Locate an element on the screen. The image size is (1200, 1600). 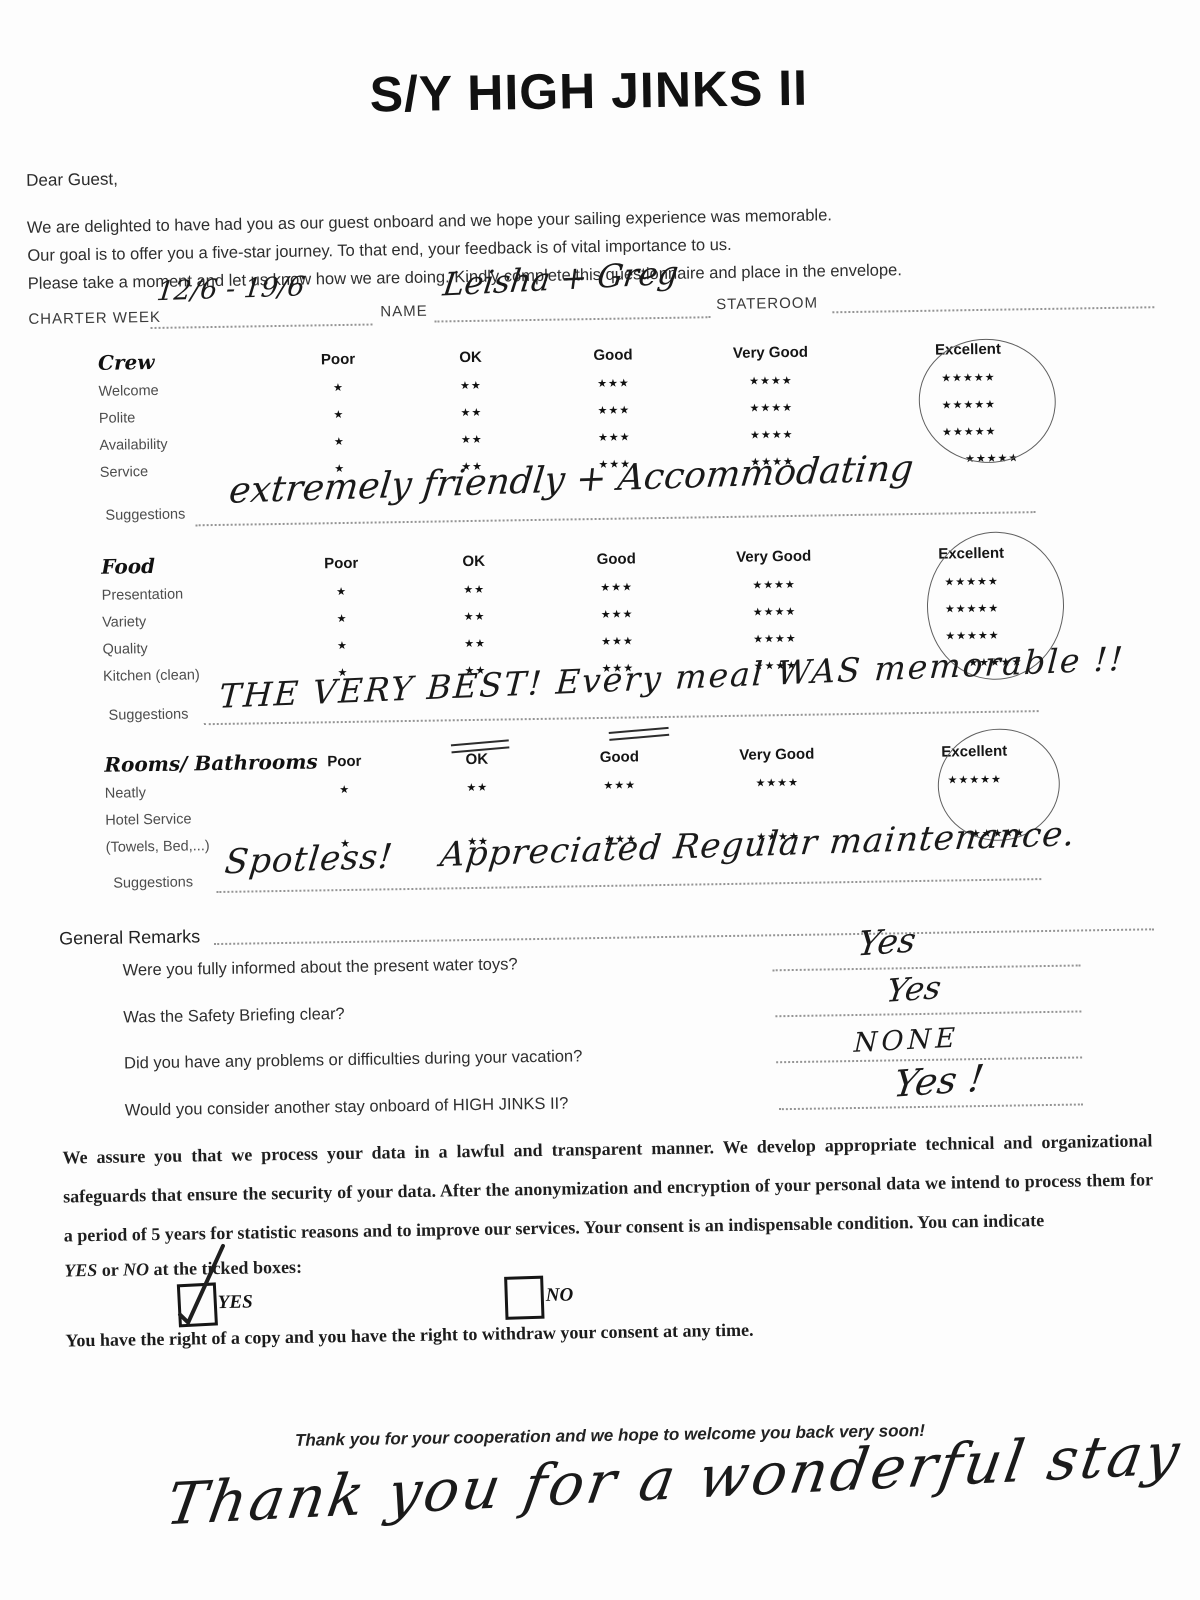
question-safety-briefing: Was the Safety Briefing clear? is located at coordinates (234, 1016).